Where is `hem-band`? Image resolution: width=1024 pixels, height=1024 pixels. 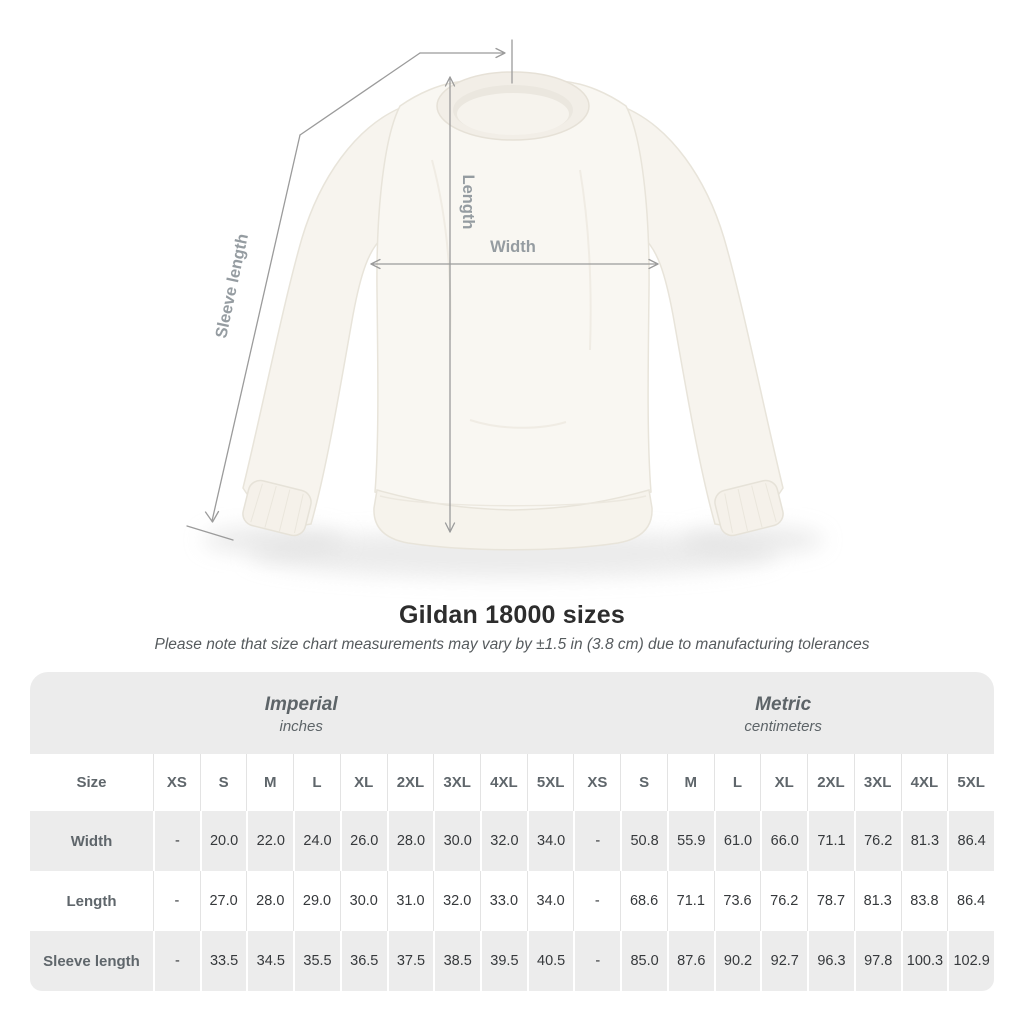
hem-band is located at coordinates (513, 520).